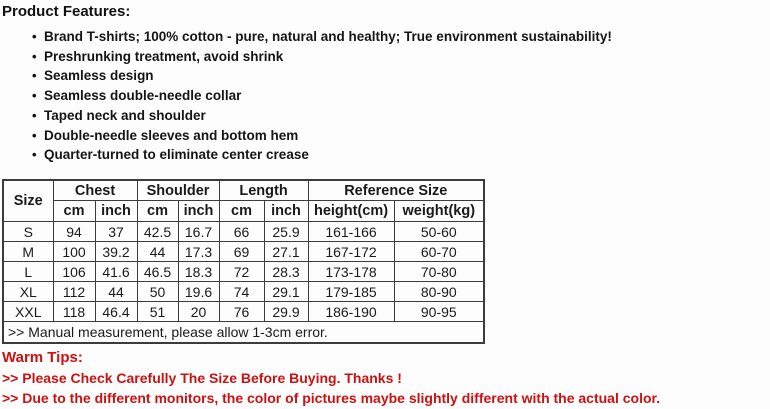 The image size is (770, 409). I want to click on feature-text: Seamless design, so click(99, 76).